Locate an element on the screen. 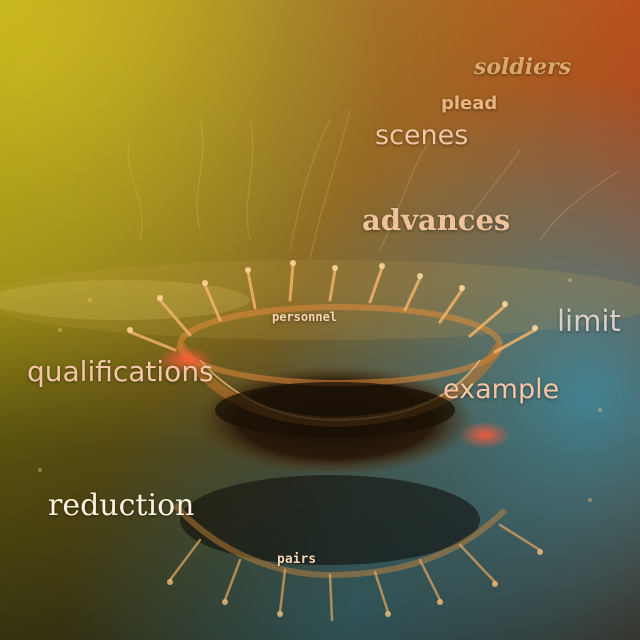 This screenshot has height=640, width=640. word-reduction: reduction is located at coordinates (121, 505).